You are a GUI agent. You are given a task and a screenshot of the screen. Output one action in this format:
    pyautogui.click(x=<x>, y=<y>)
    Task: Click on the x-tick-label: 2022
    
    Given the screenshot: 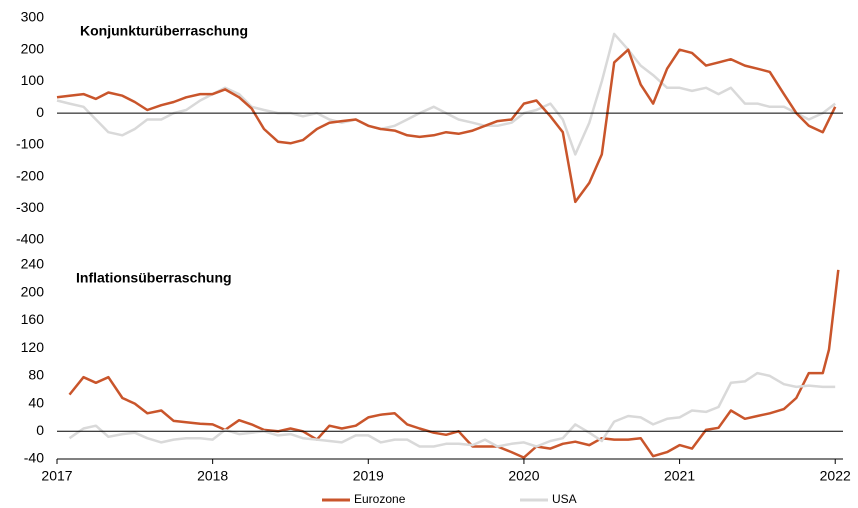 What is the action you would take?
    pyautogui.click(x=835, y=476)
    